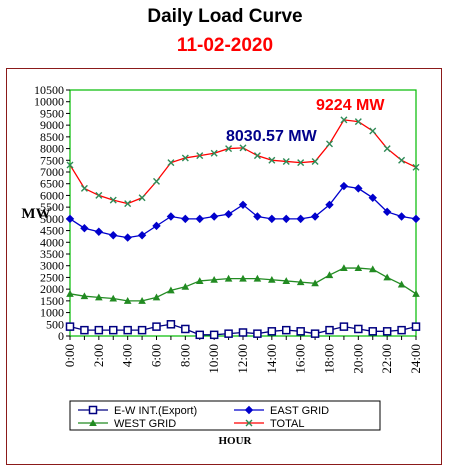 The height and width of the screenshot is (473, 450). I want to click on y-tick-label: 8500, so click(52, 137).